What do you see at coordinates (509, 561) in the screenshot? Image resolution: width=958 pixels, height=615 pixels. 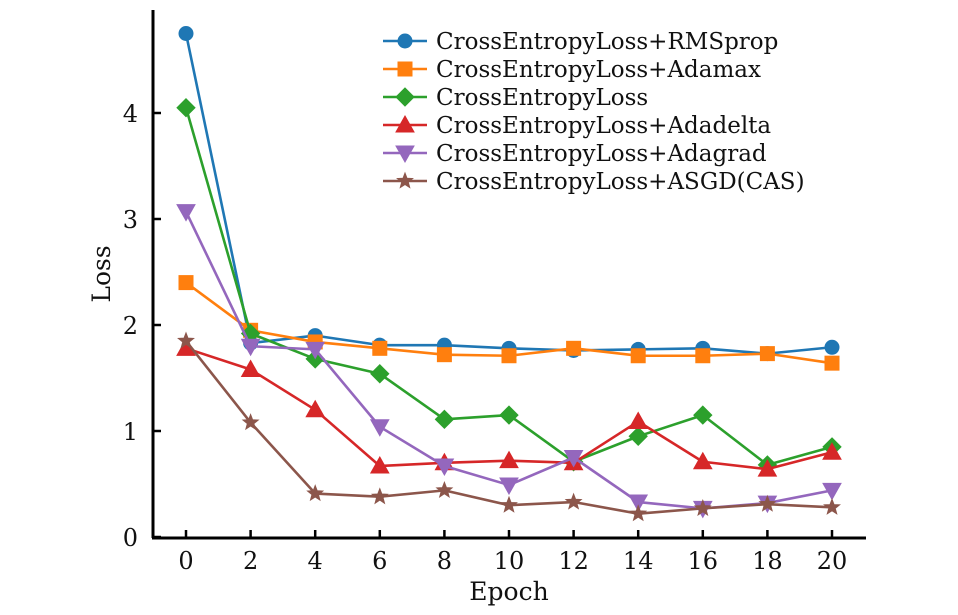 I see `x-tick-label: 10` at bounding box center [509, 561].